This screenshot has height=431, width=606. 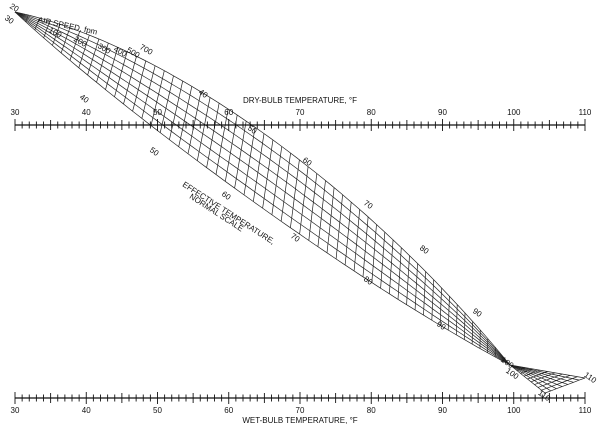 What do you see at coordinates (229, 213) in the screenshot?
I see `et-label: EFFECTIVE TEMPERATURE,` at bounding box center [229, 213].